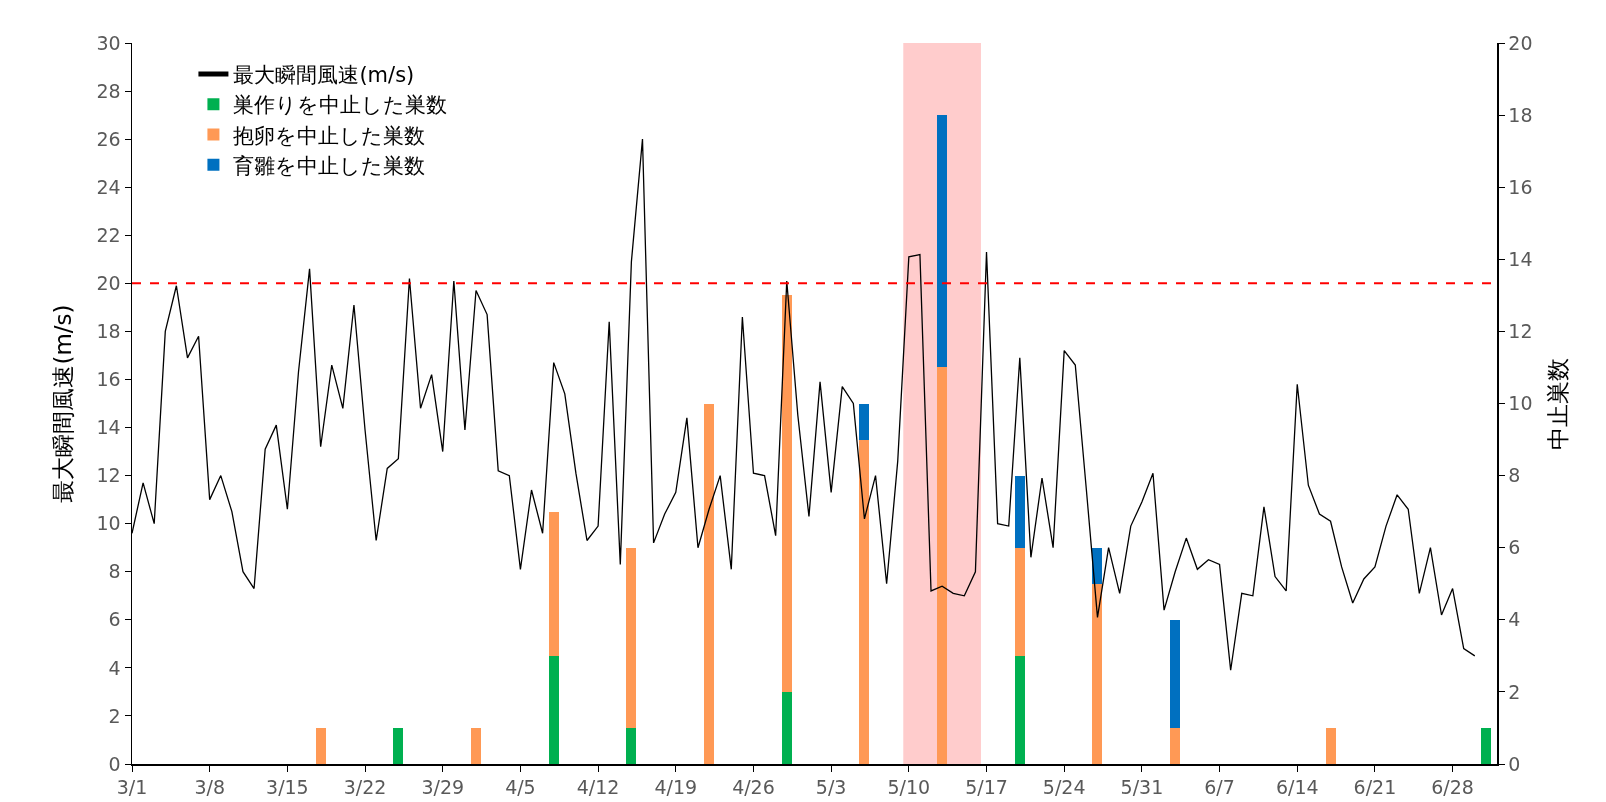  What do you see at coordinates (108, 379) in the screenshot?
I see `y-tick-label: 16` at bounding box center [108, 379].